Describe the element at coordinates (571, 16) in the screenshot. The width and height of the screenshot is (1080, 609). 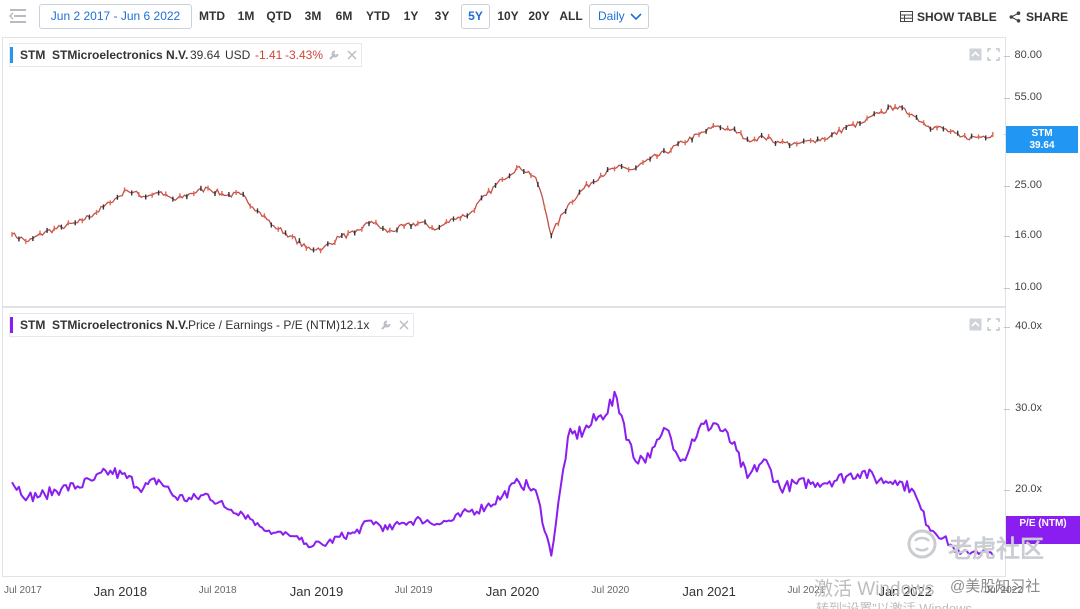
I see `range-all-button: ALL` at that location.